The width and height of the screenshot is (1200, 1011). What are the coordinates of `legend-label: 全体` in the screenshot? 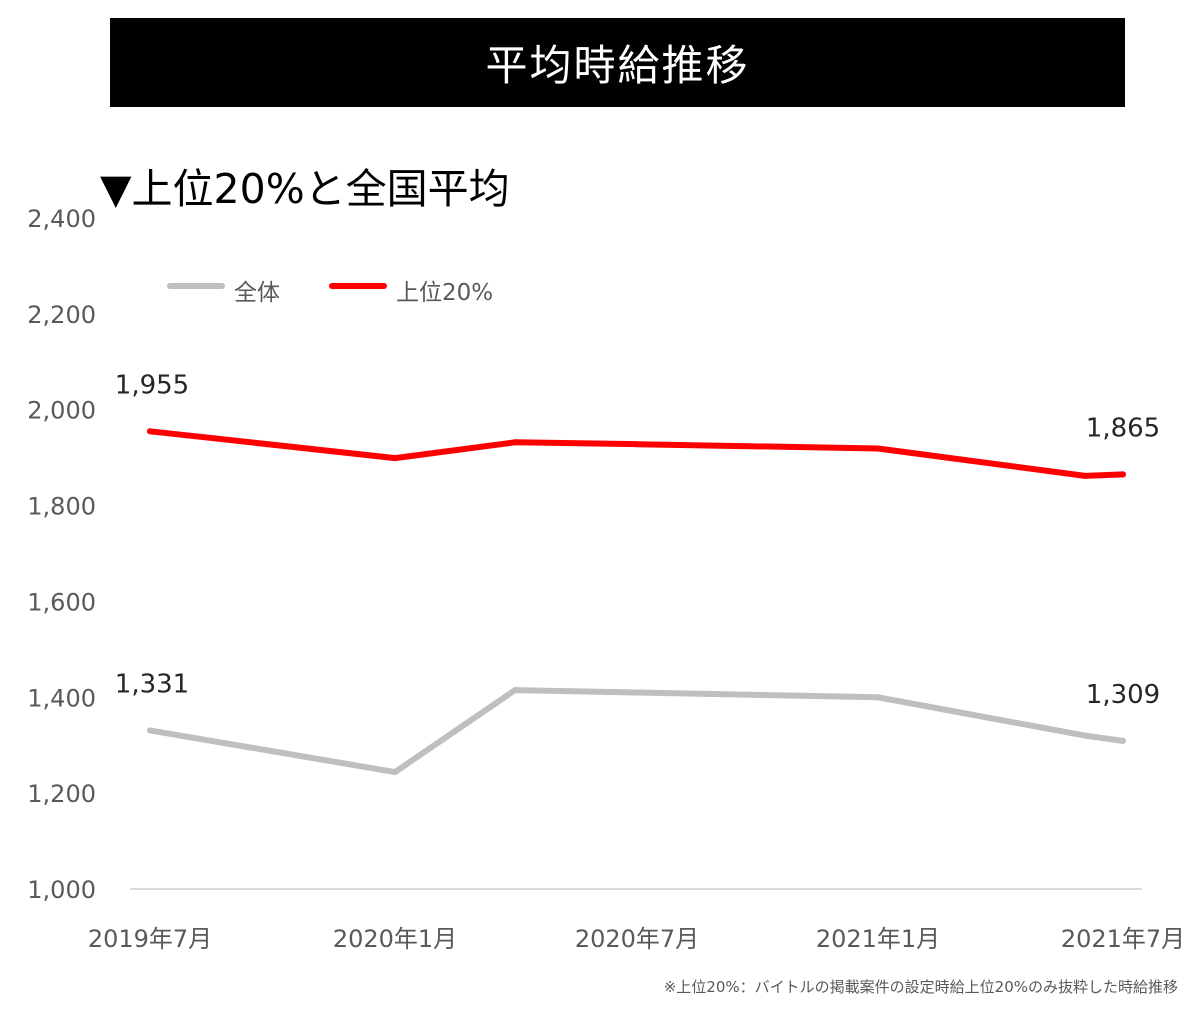 It's located at (257, 293).